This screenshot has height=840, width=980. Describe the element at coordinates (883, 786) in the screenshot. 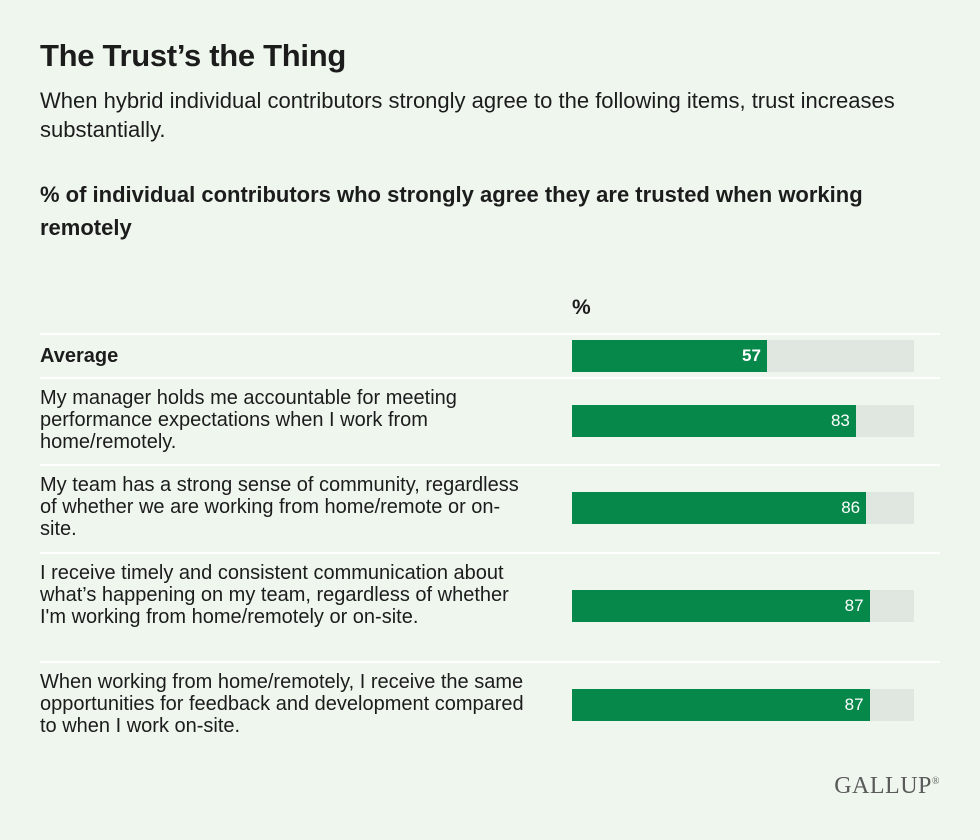

I see `logo-text: GALLUP` at that location.